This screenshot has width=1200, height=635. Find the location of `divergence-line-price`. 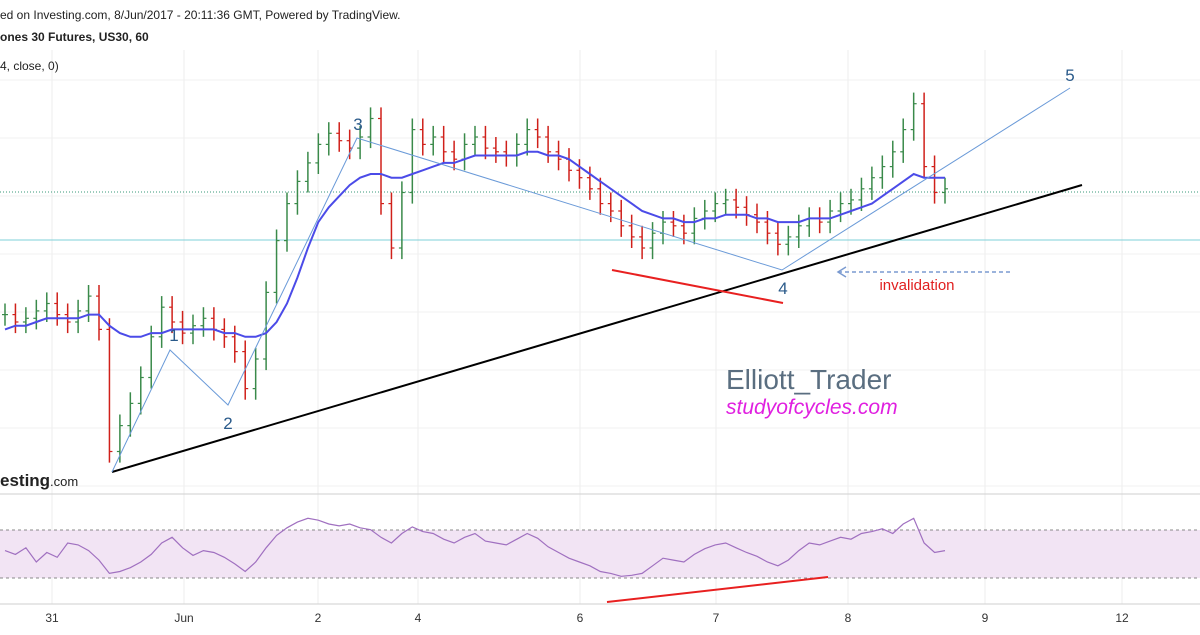

divergence-line-price is located at coordinates (697, 286).